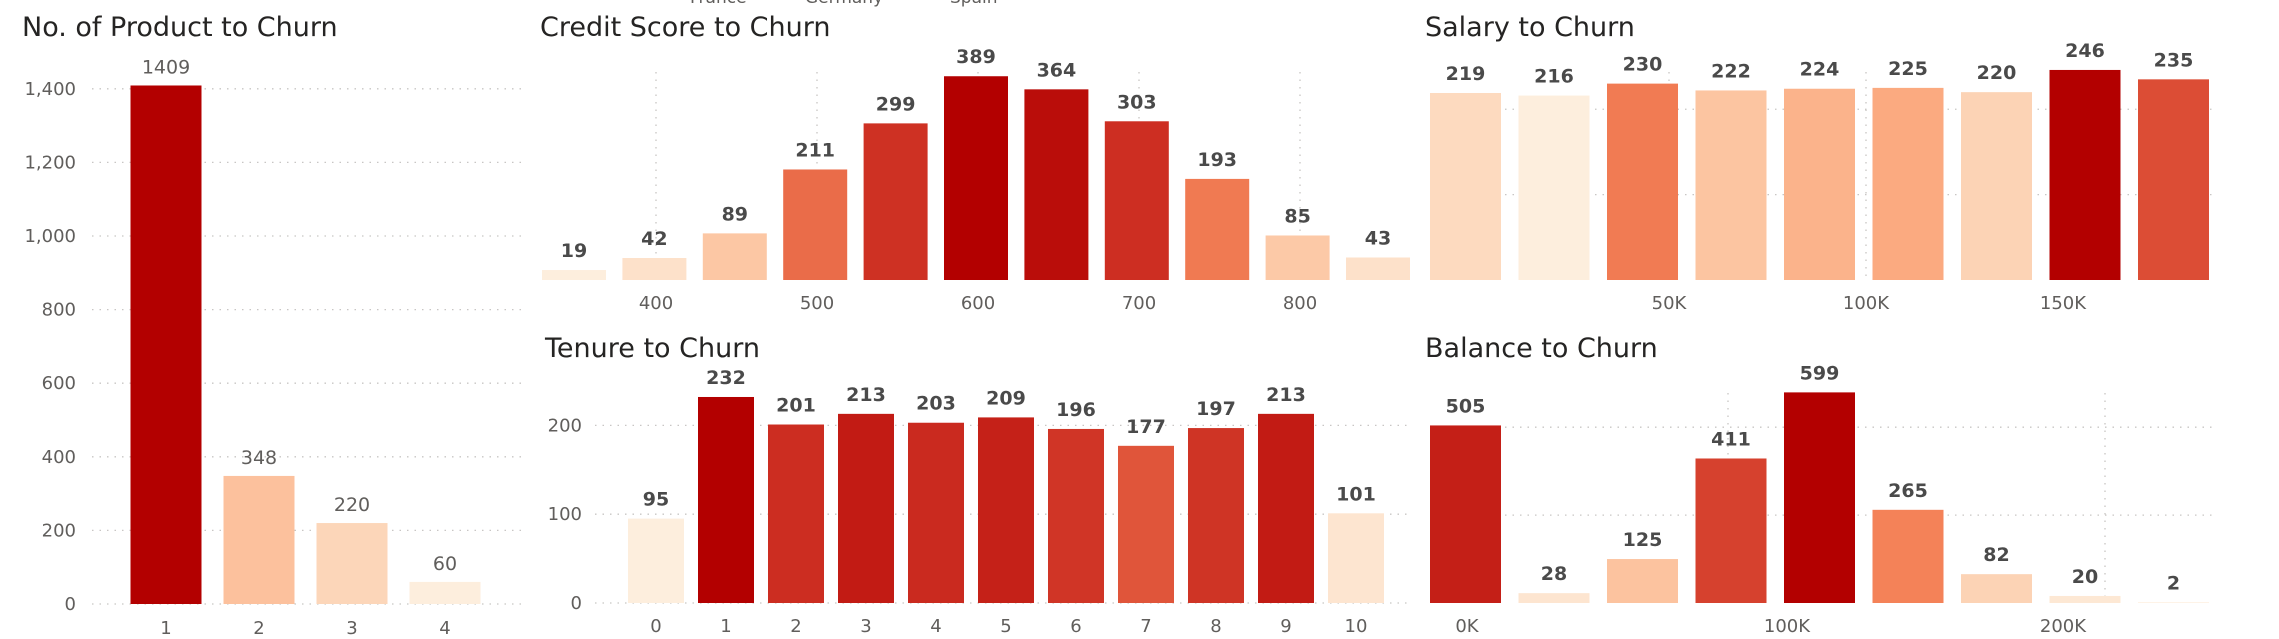 This screenshot has height=639, width=2279. I want to click on x-tick-label: 10, so click(1356, 626).